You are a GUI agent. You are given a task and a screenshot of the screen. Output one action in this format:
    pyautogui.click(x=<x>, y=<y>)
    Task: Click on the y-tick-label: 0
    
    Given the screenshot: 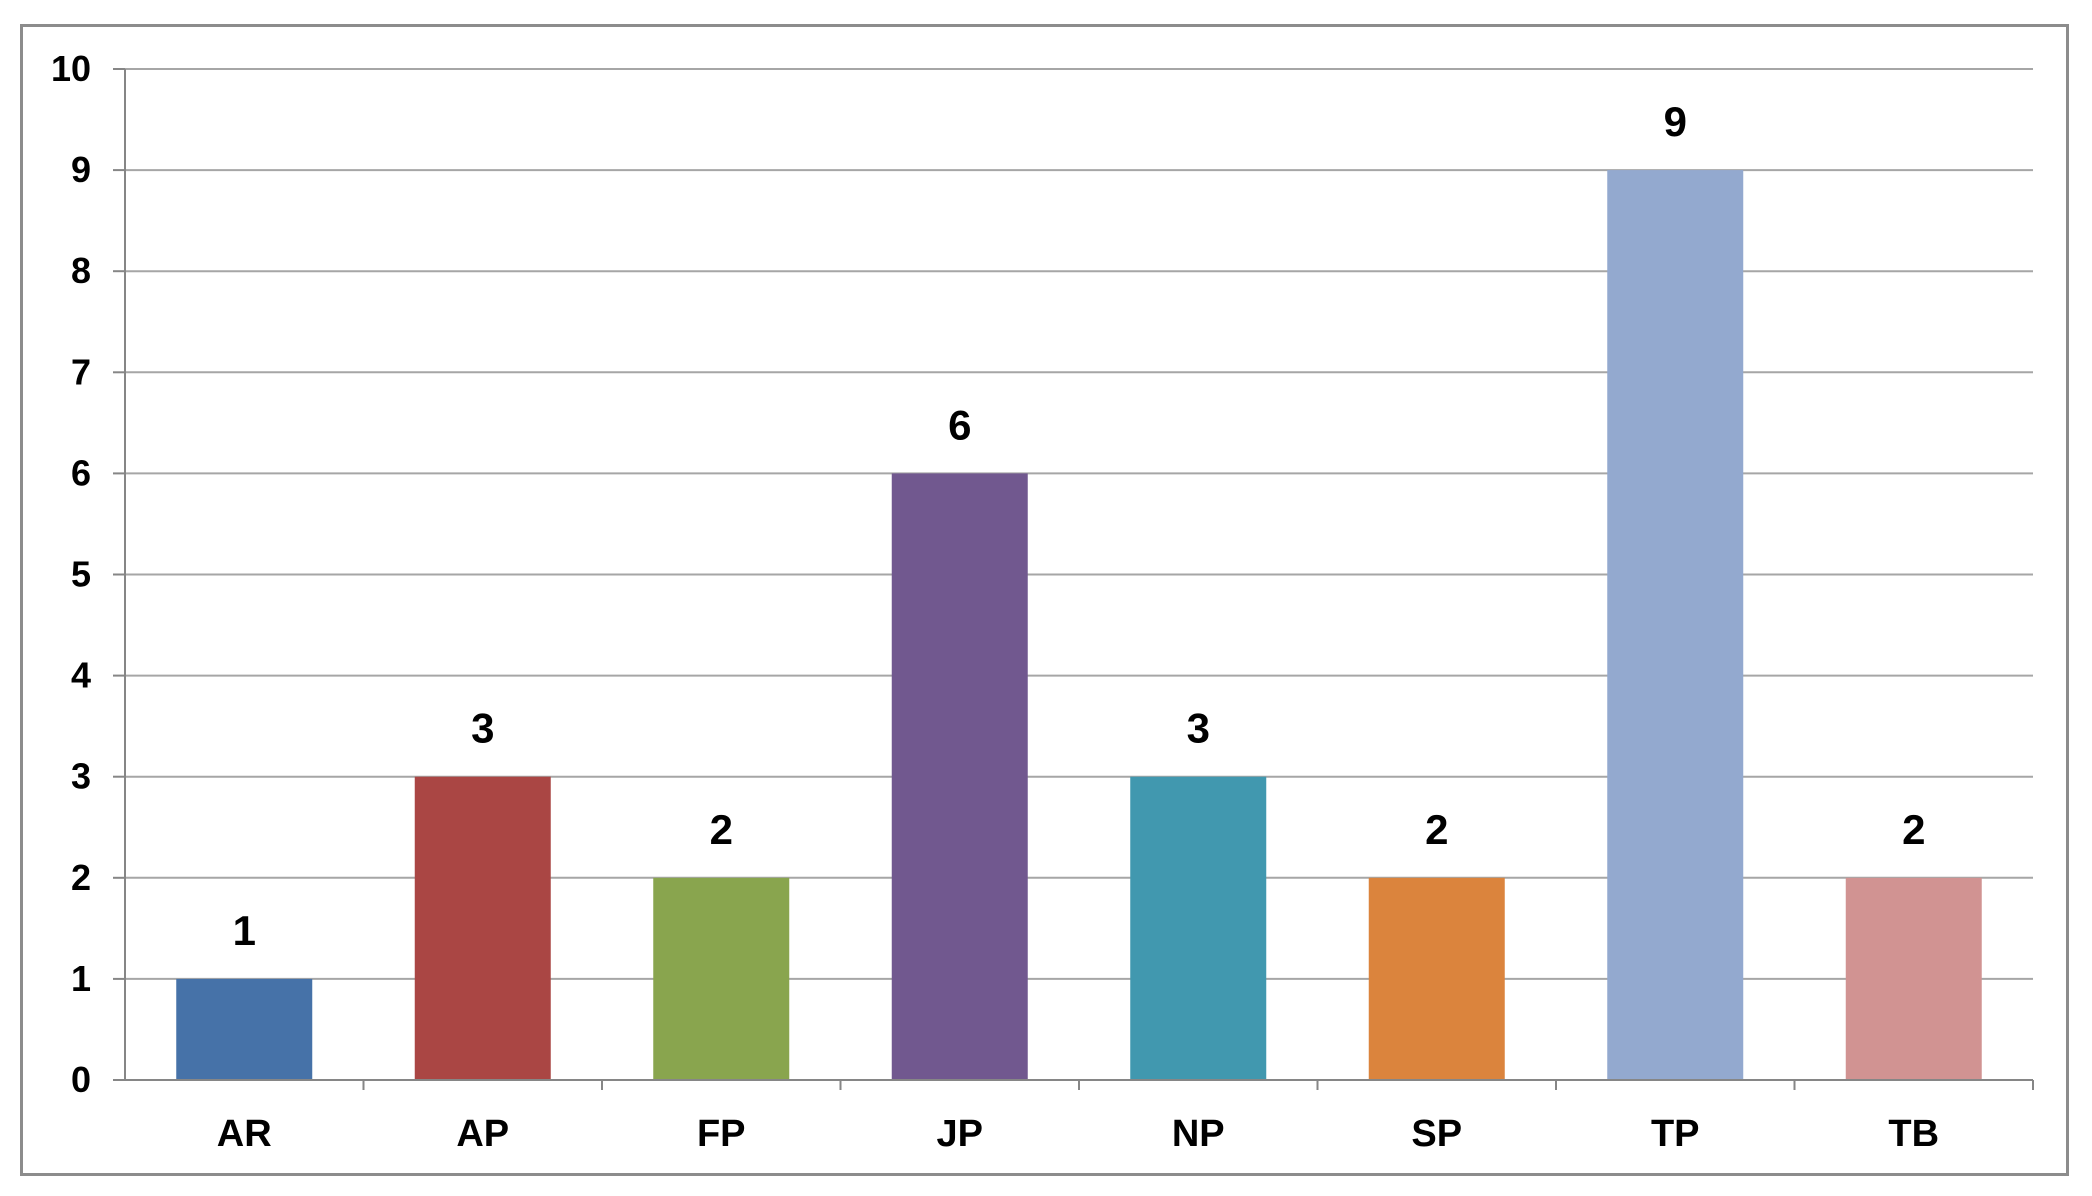 What is the action you would take?
    pyautogui.click(x=81, y=1079)
    